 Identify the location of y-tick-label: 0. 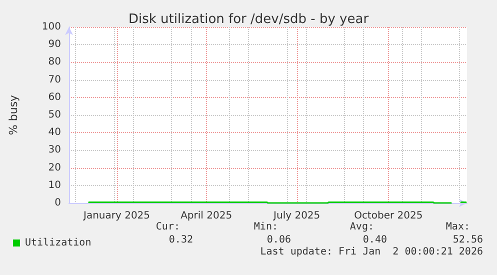
(57, 203).